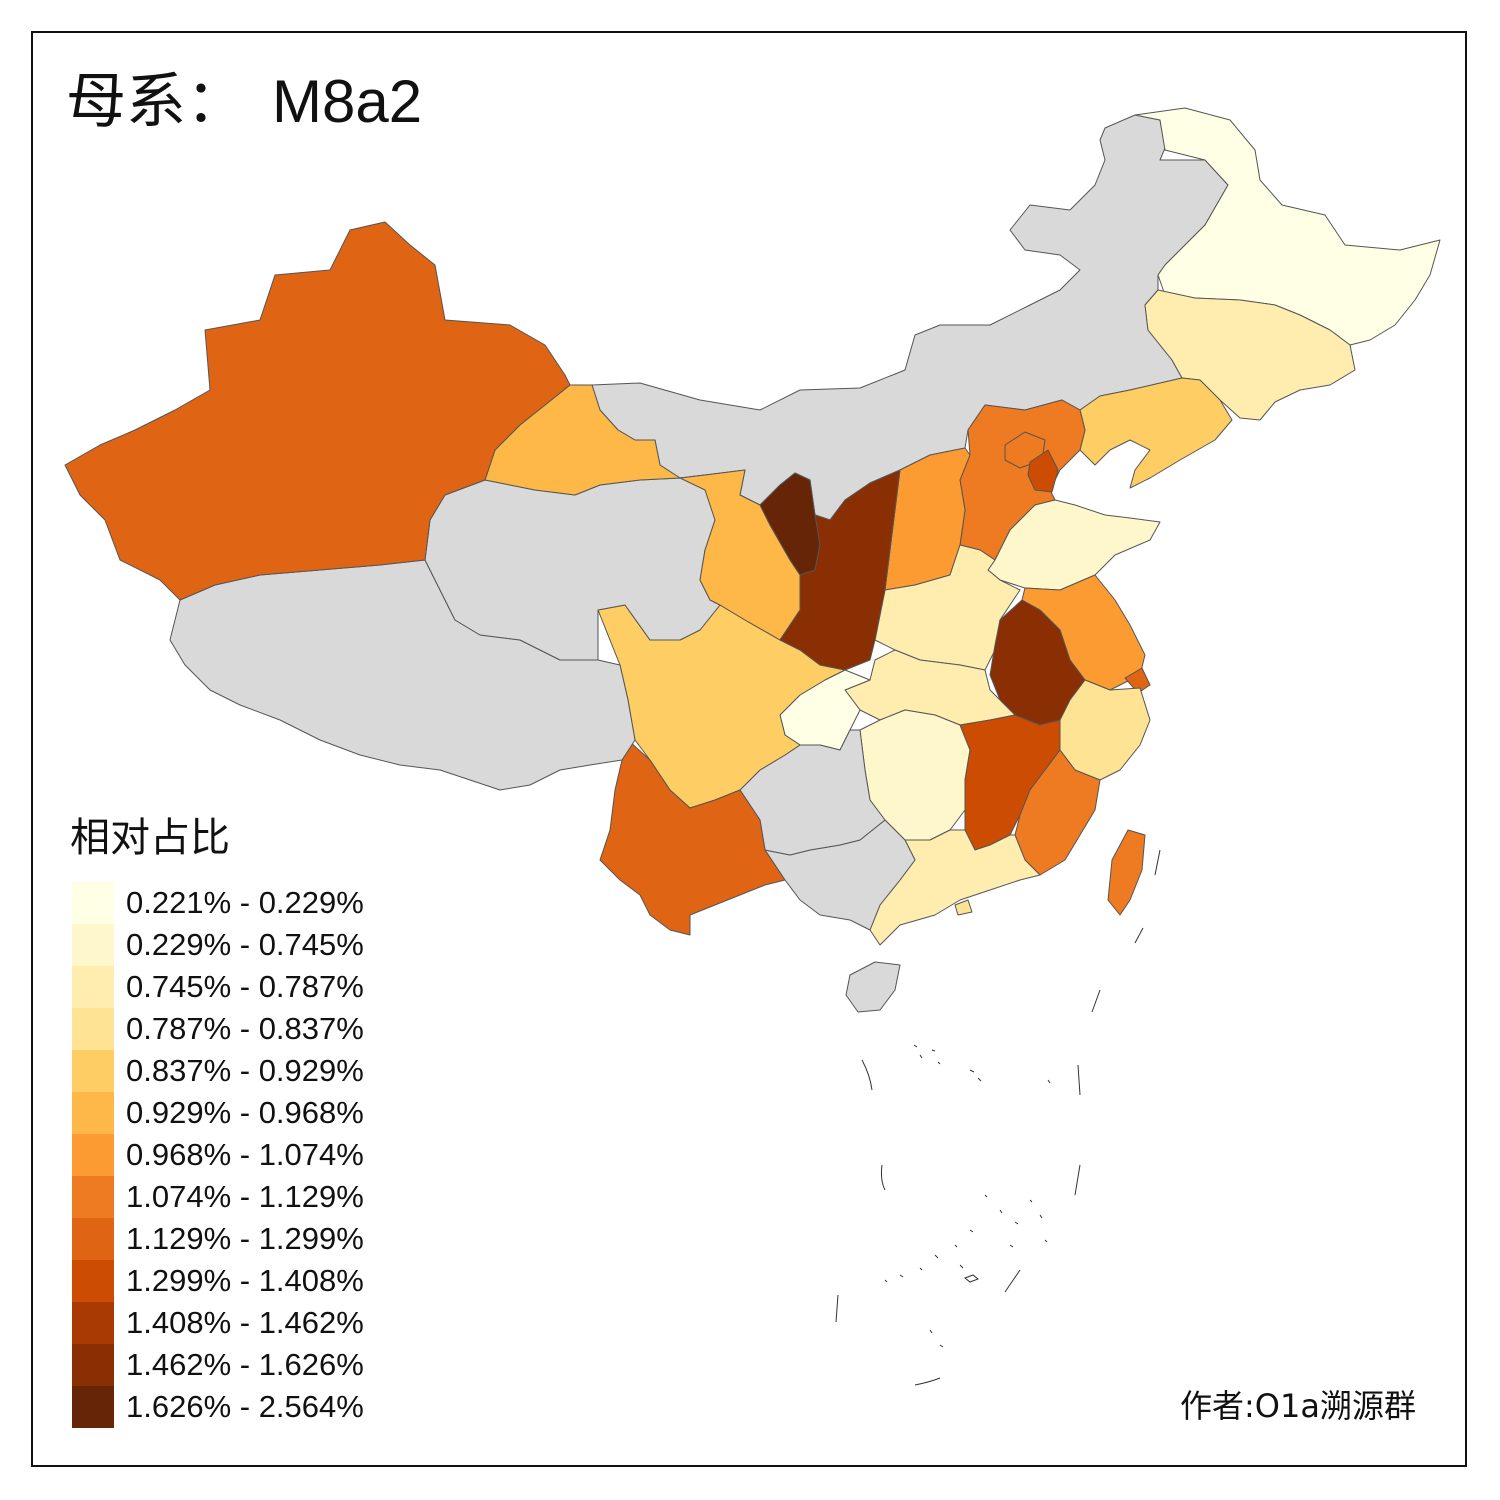 The image size is (1500, 1500). I want to click on legend-label: 0.787% - 0.837%, so click(245, 1028).